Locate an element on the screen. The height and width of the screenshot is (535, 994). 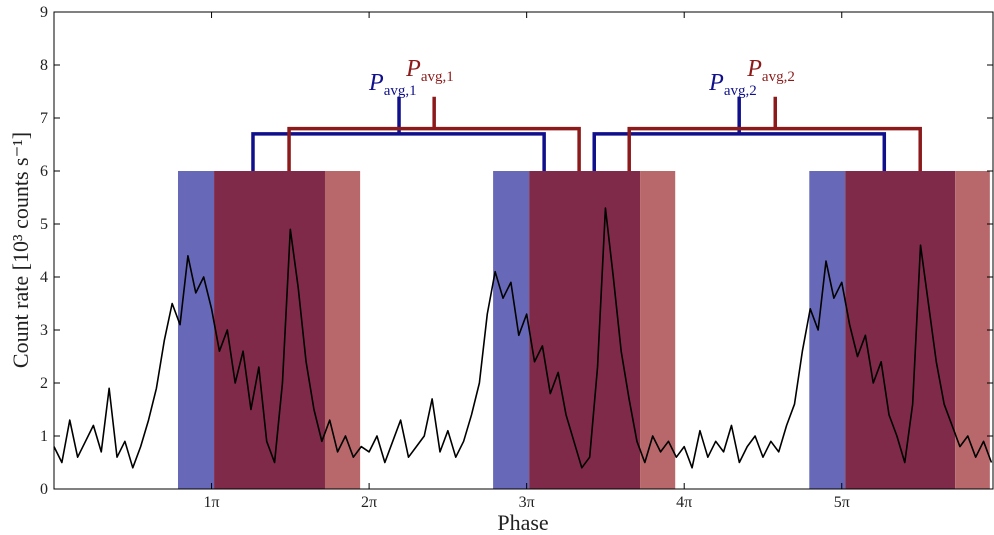
x-tick-label: 1π is located at coordinates (212, 502).